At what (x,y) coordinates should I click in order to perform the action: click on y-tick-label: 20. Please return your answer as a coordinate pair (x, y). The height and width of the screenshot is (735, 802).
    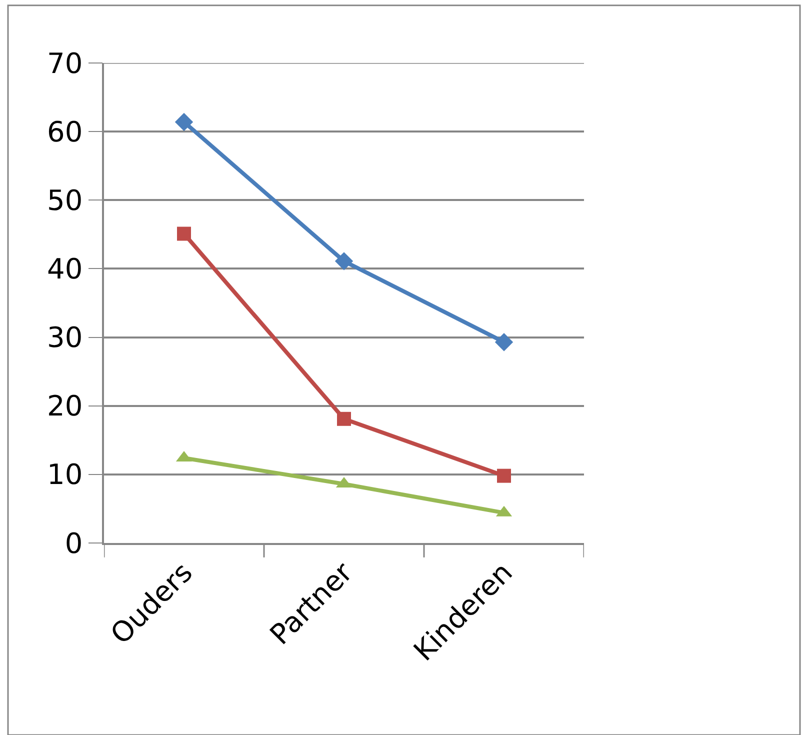
    Looking at the image, I should click on (65, 406).